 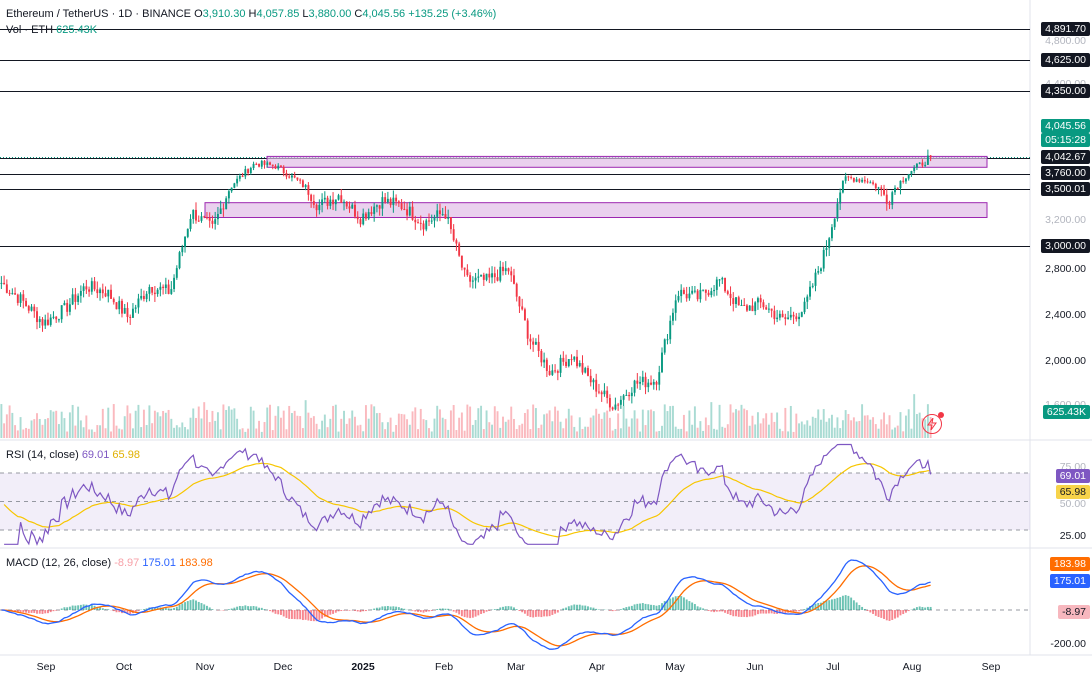 I want to click on symbol-title: Ethereum / TetherUS · 1D · BINANCE, so click(x=99, y=14).